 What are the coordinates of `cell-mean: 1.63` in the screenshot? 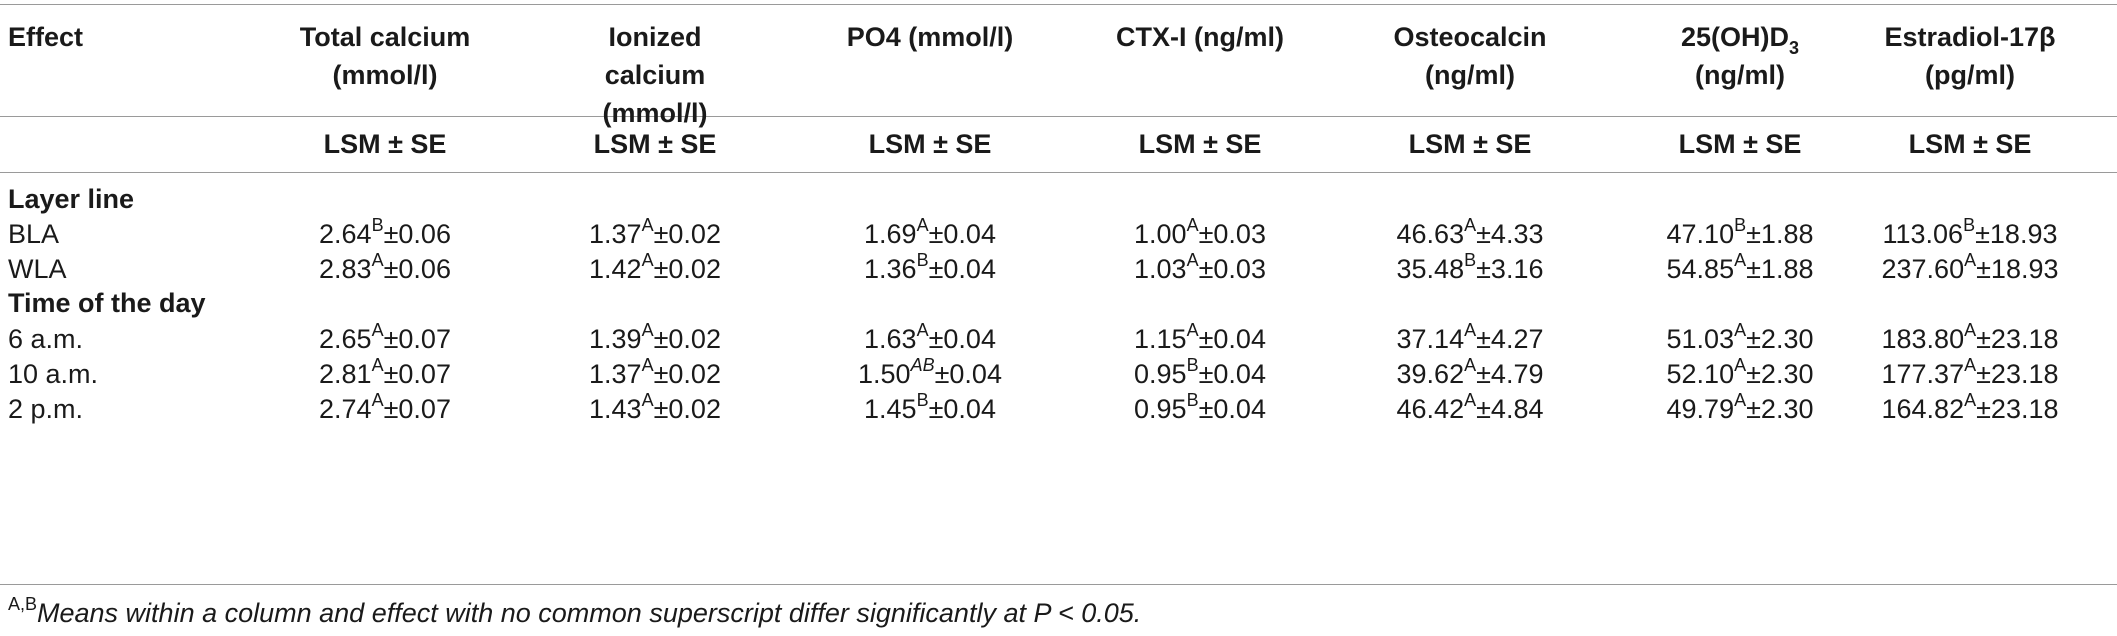 It's located at (890, 339).